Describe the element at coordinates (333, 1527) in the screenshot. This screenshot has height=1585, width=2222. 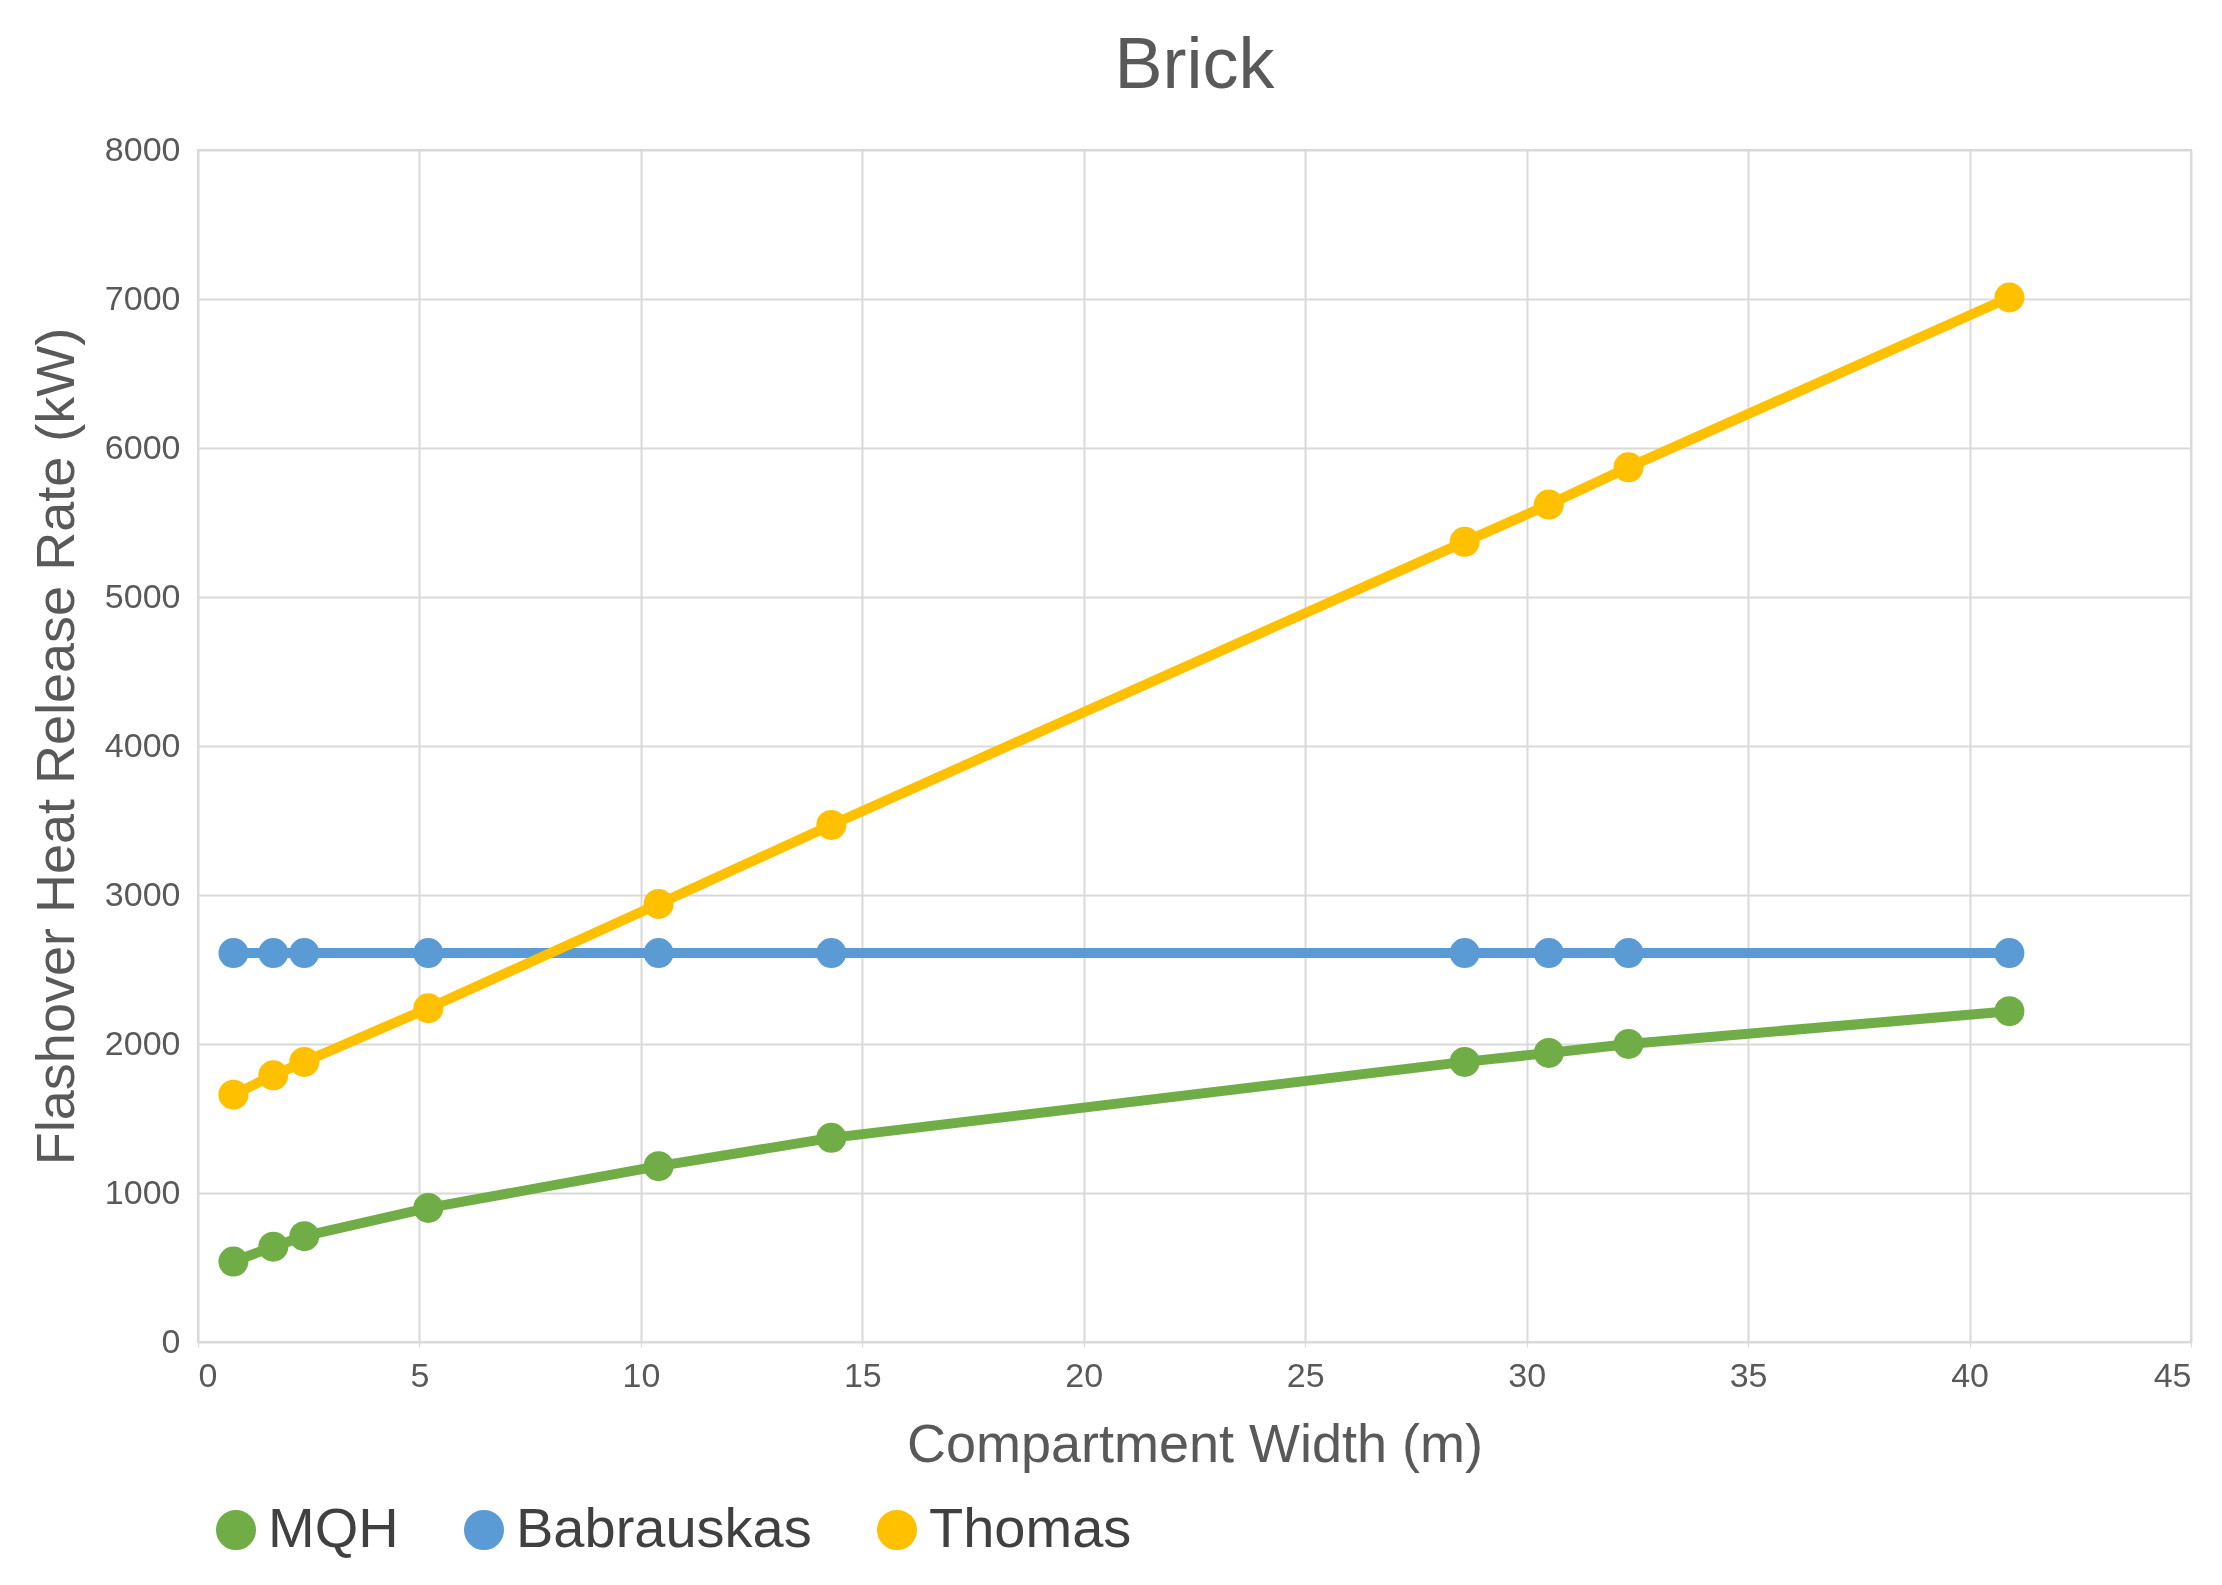
I see `legend-label: MQH` at that location.